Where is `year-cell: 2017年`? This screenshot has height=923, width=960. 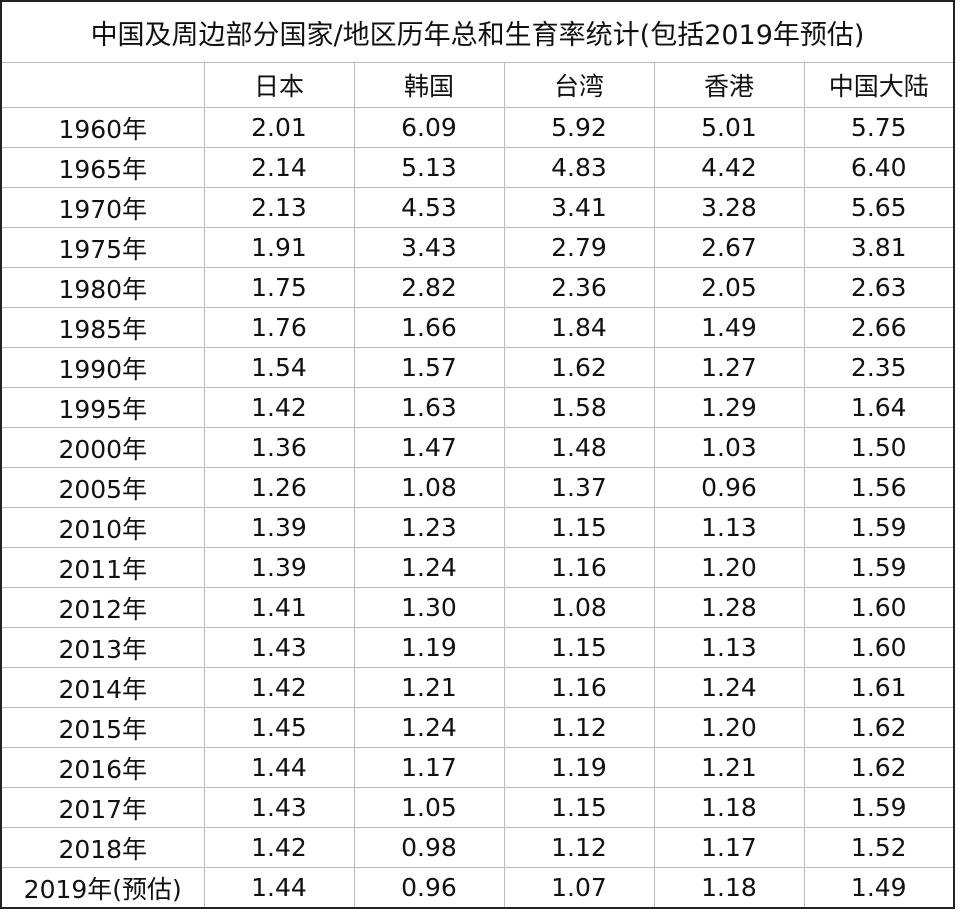 year-cell: 2017年 is located at coordinates (102, 807).